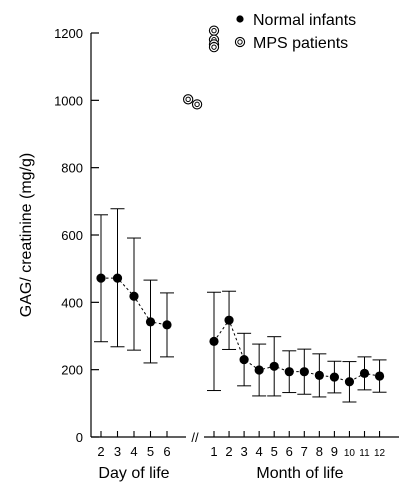 The image size is (399, 483). I want to click on y-tick-label: 1000, so click(68, 100).